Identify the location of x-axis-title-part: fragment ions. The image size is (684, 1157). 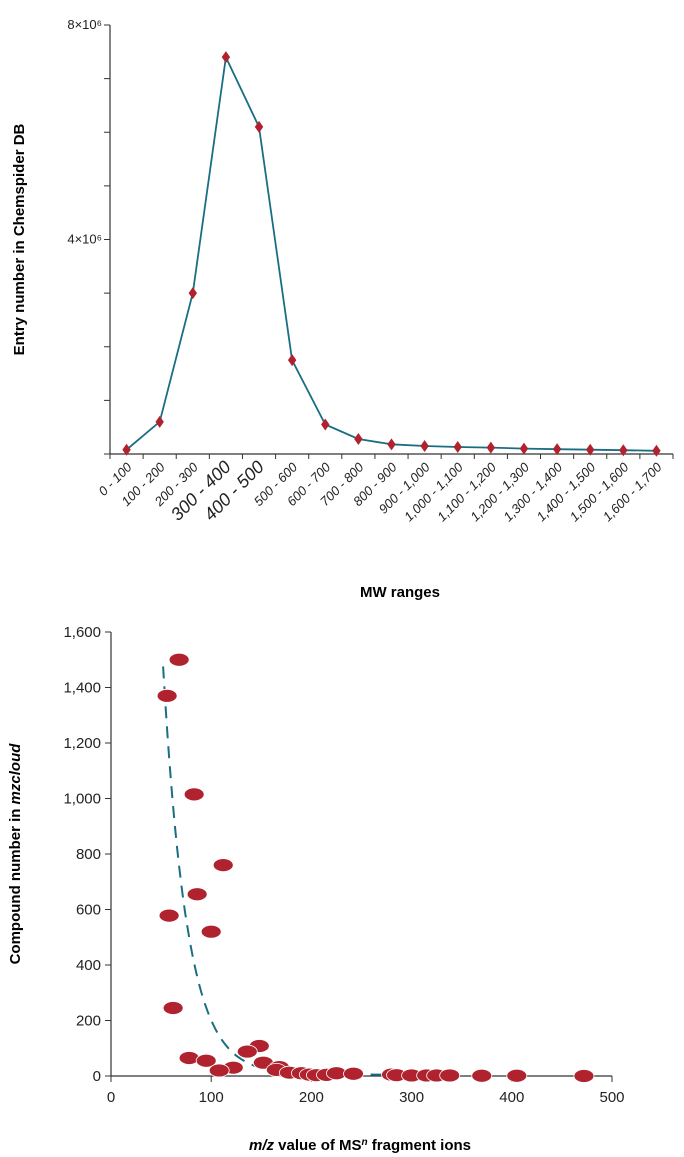
(419, 1145).